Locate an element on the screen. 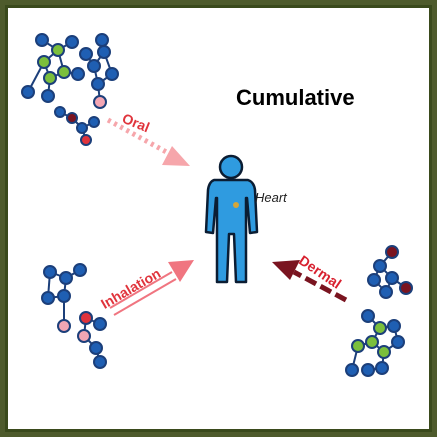 The image size is (437, 437). inhalation-arrow is located at coordinates (151, 288).